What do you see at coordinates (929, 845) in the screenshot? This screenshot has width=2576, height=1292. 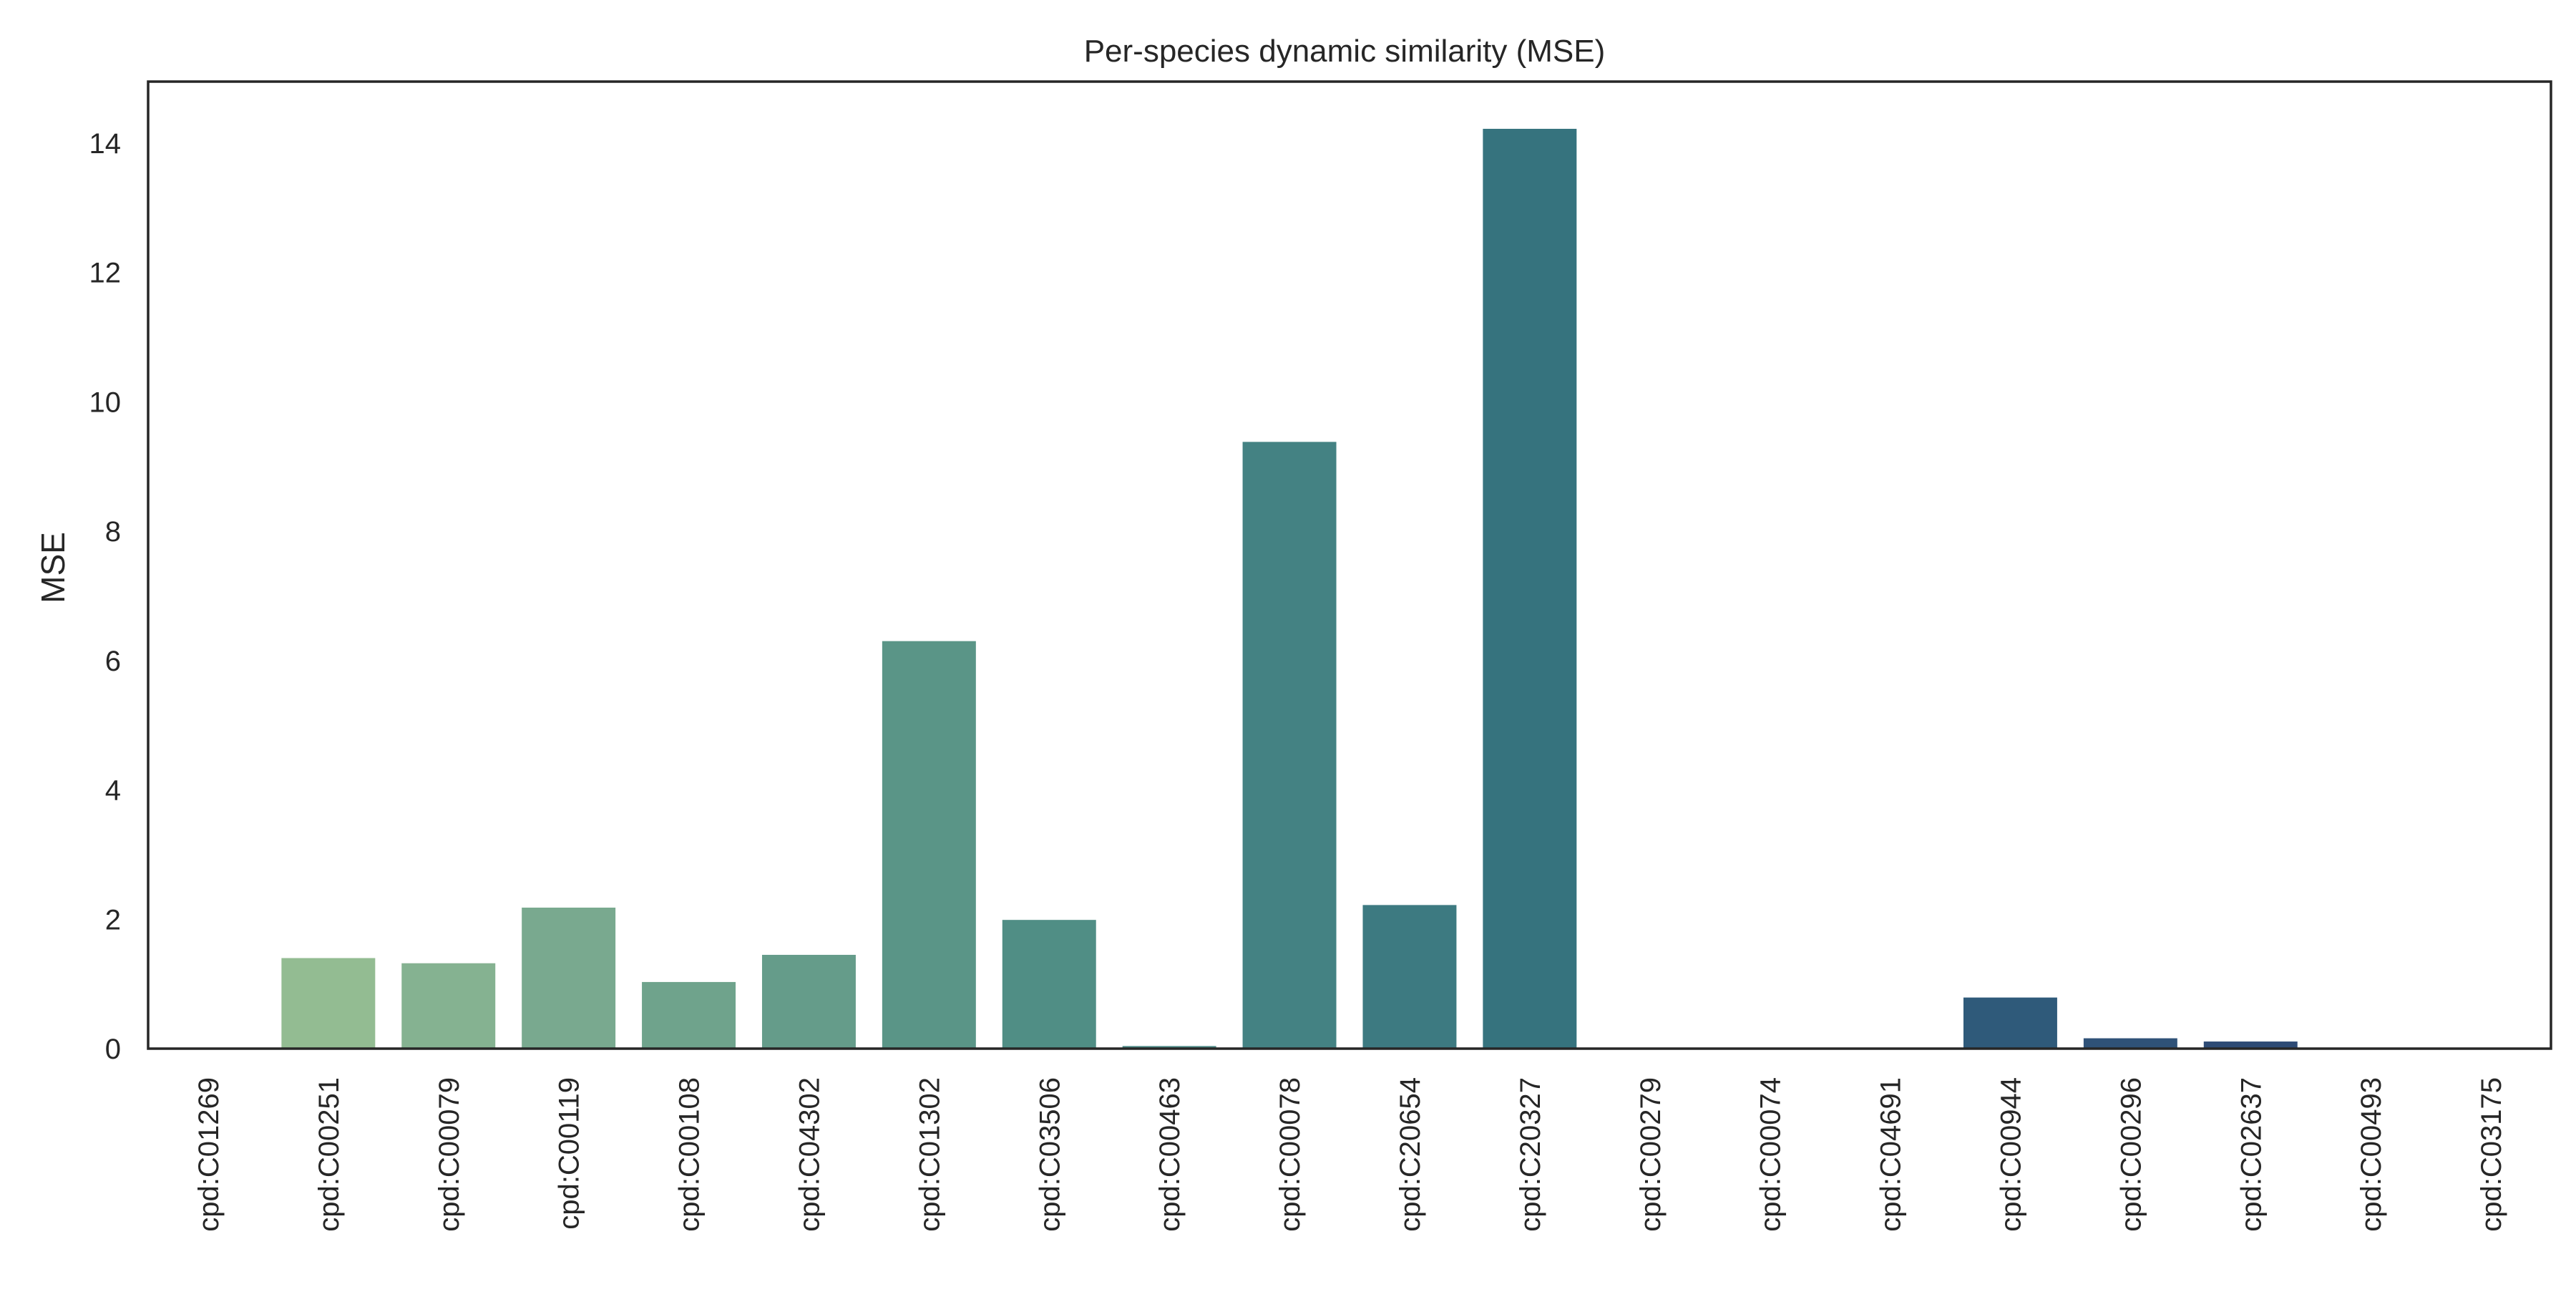 I see `bar-cpd-c01302` at bounding box center [929, 845].